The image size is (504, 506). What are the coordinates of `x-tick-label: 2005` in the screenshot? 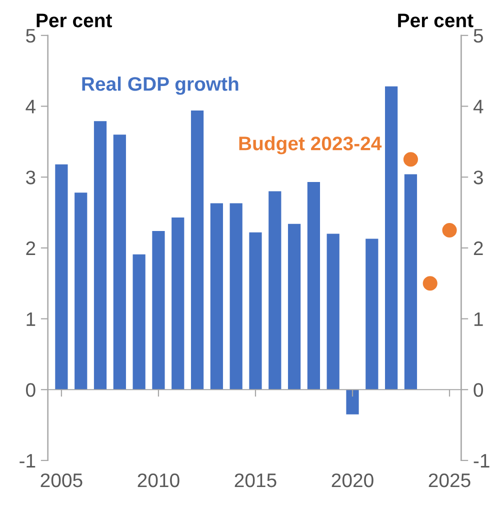 It's located at (61, 480).